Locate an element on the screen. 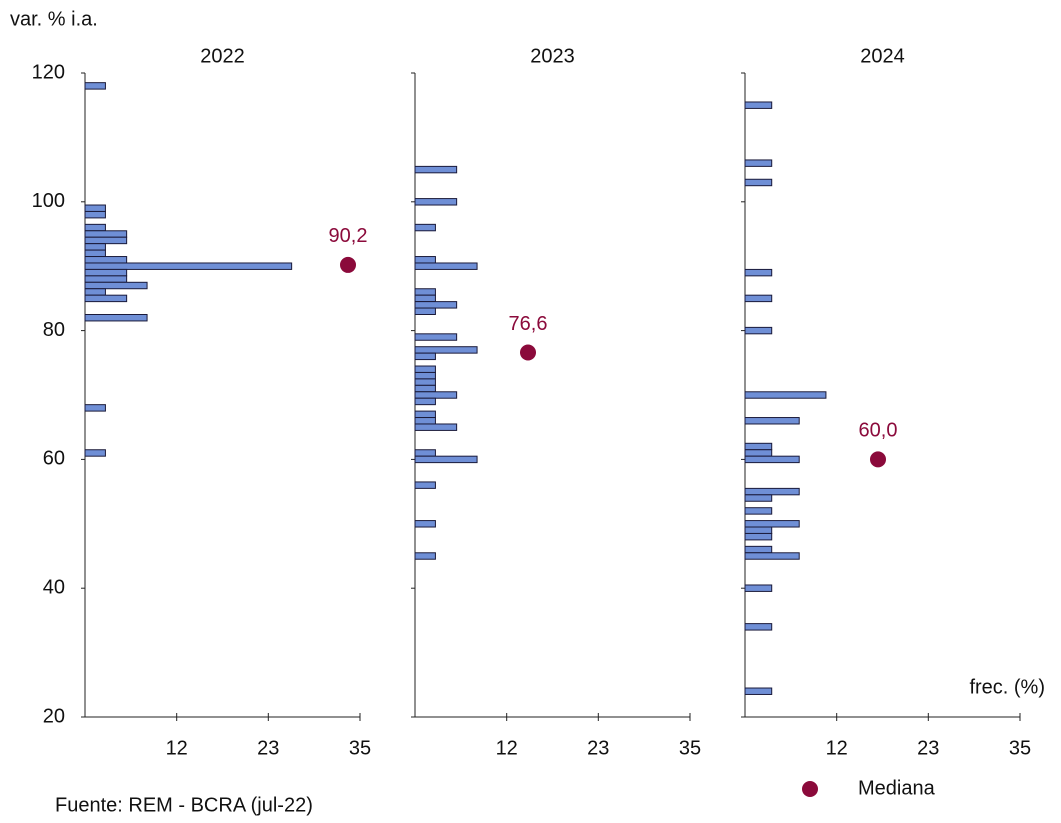 This screenshot has height=823, width=1061. panel-title: 2023 is located at coordinates (552, 56).